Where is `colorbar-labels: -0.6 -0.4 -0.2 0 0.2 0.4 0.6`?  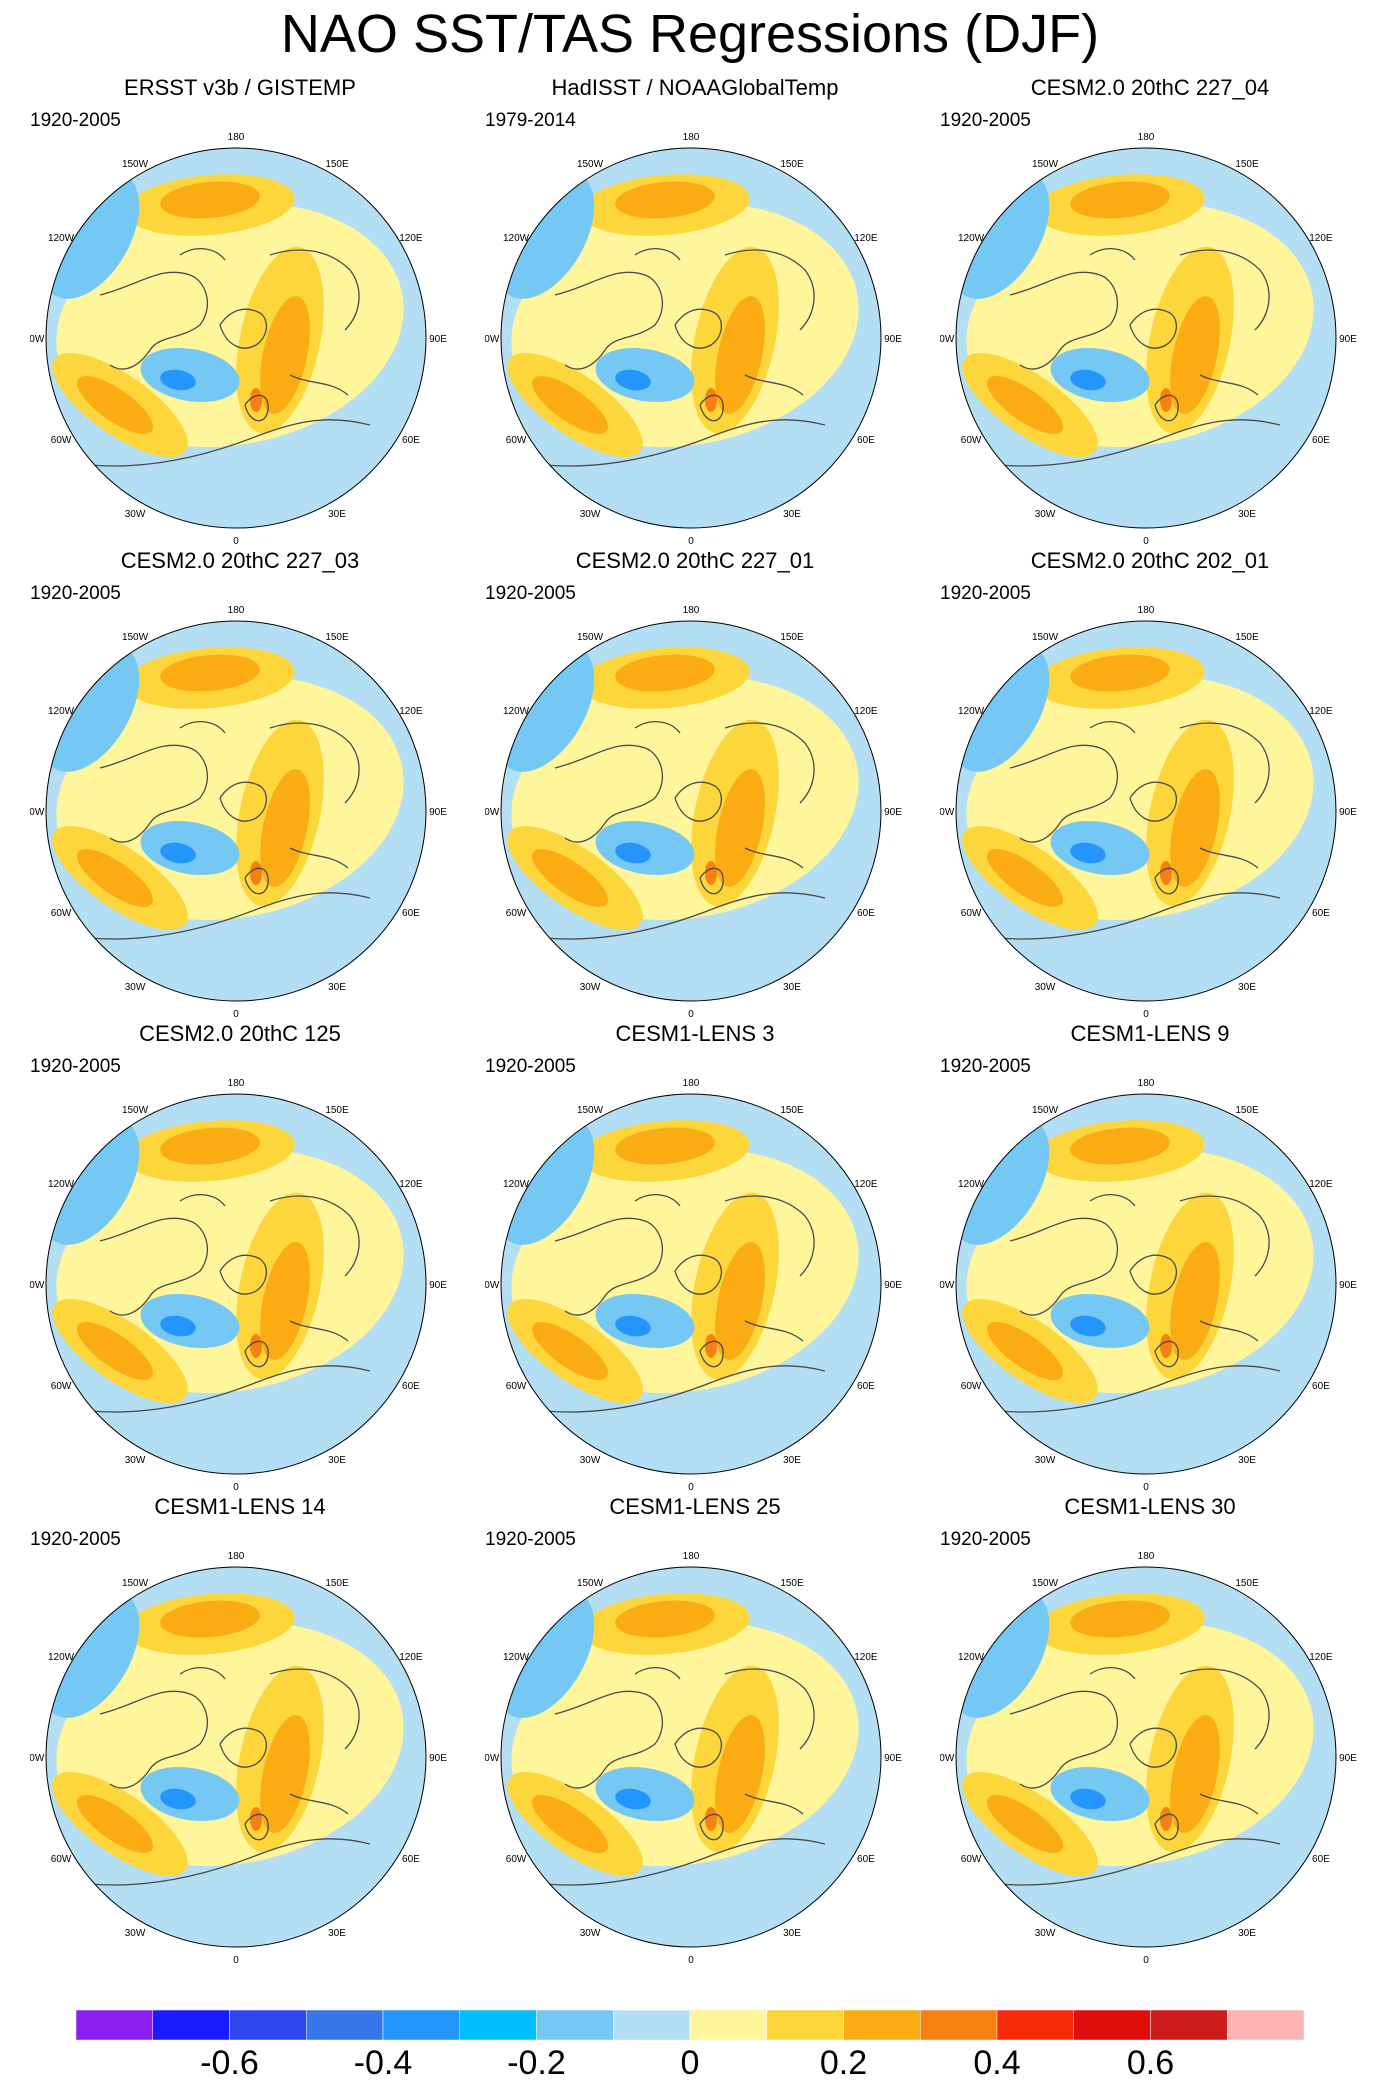 colorbar-labels: -0.6 -0.4 -0.2 0 0.2 0.4 0.6 is located at coordinates (690, 2064).